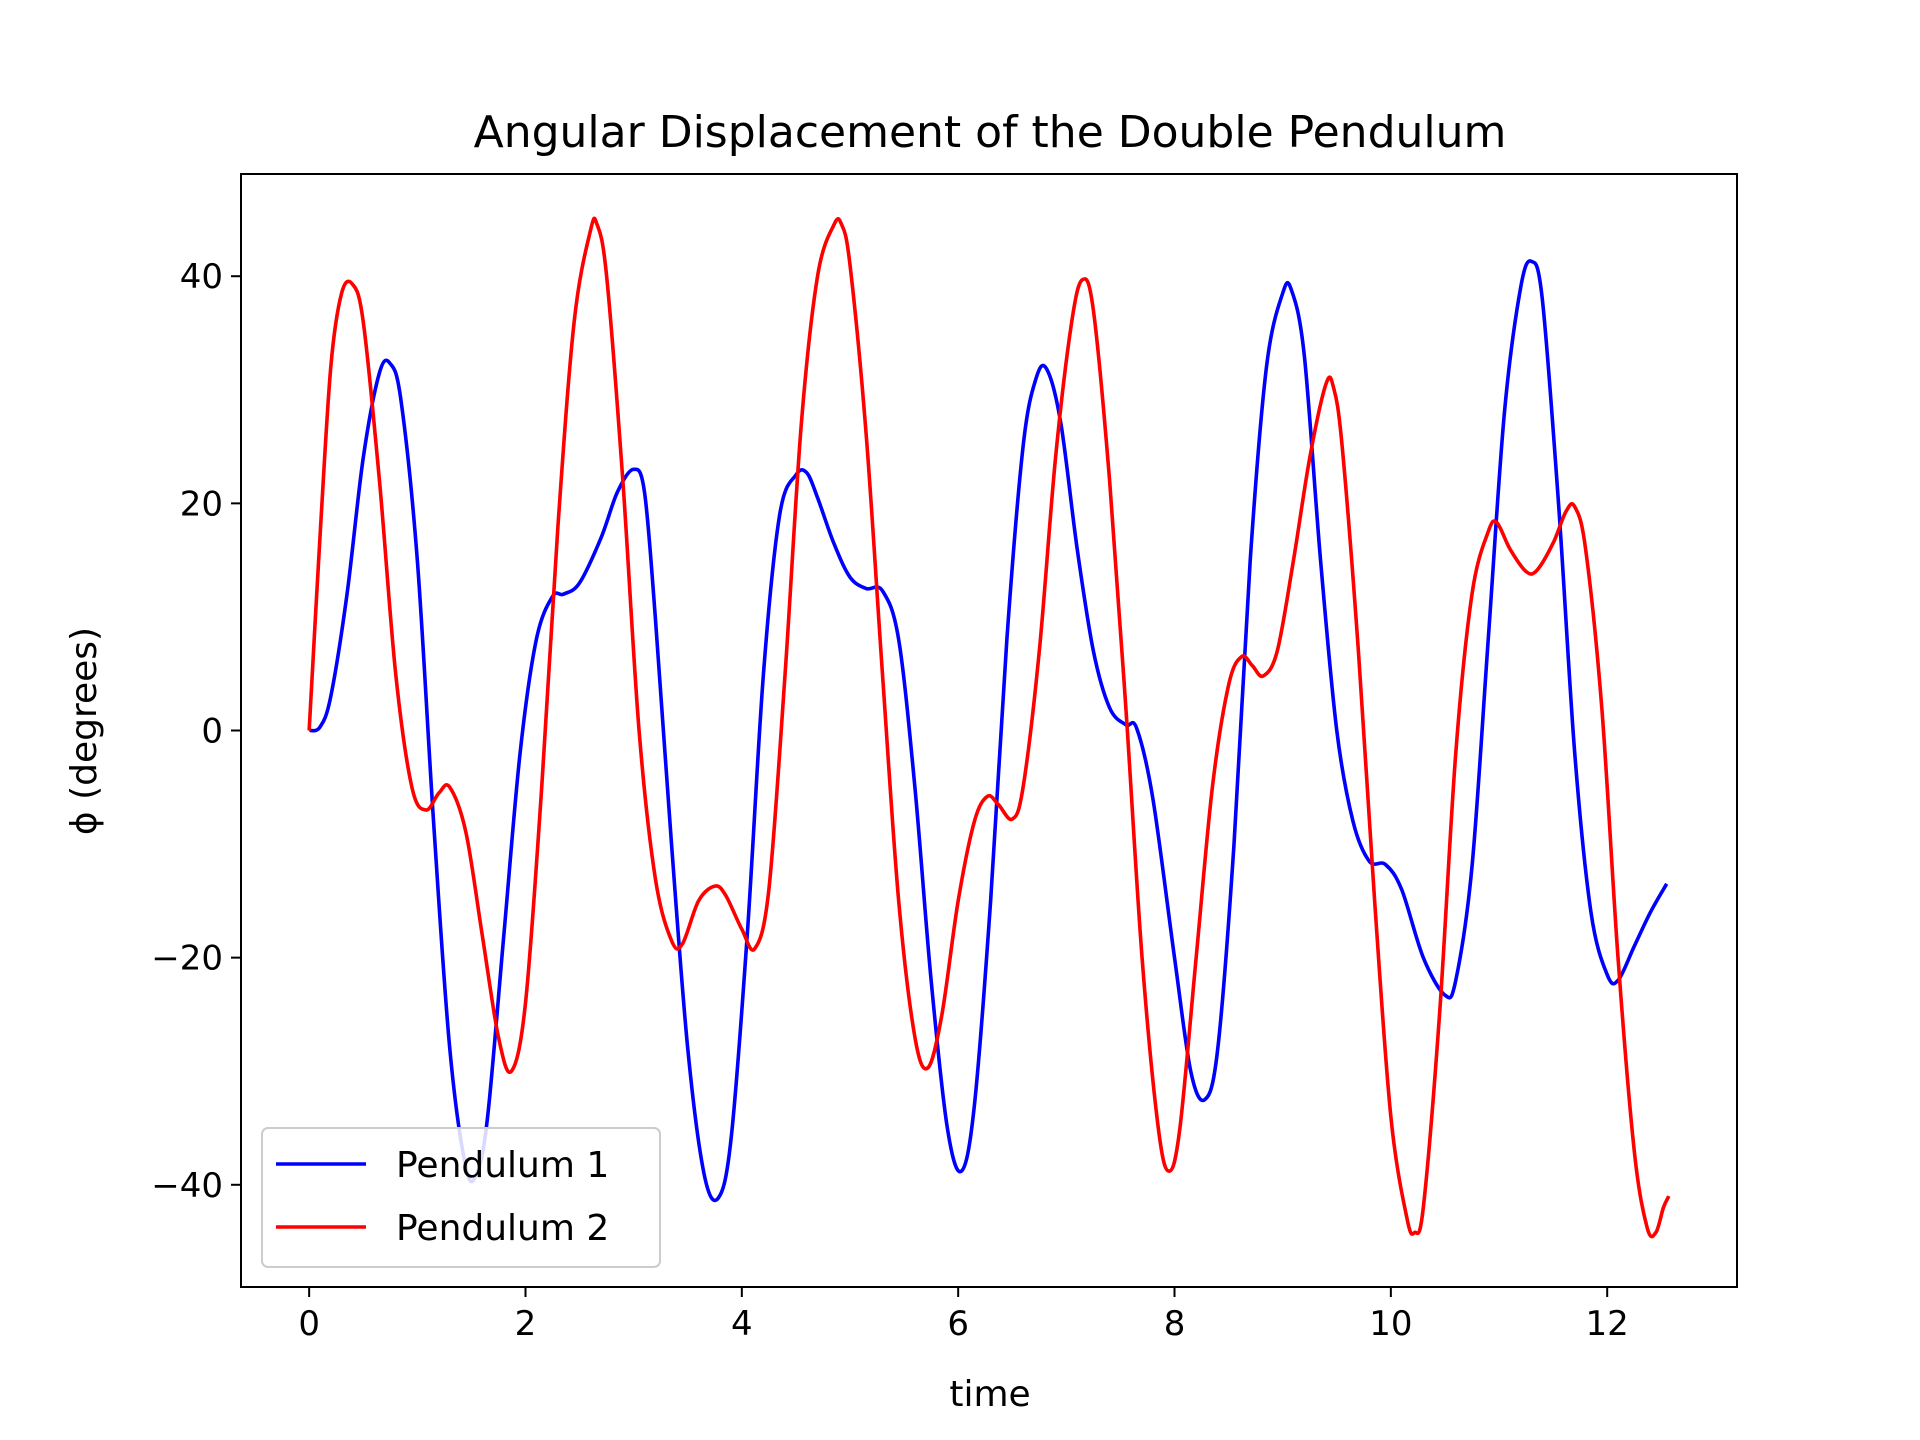  I want to click on x-tick-label: 6, so click(958, 1324).